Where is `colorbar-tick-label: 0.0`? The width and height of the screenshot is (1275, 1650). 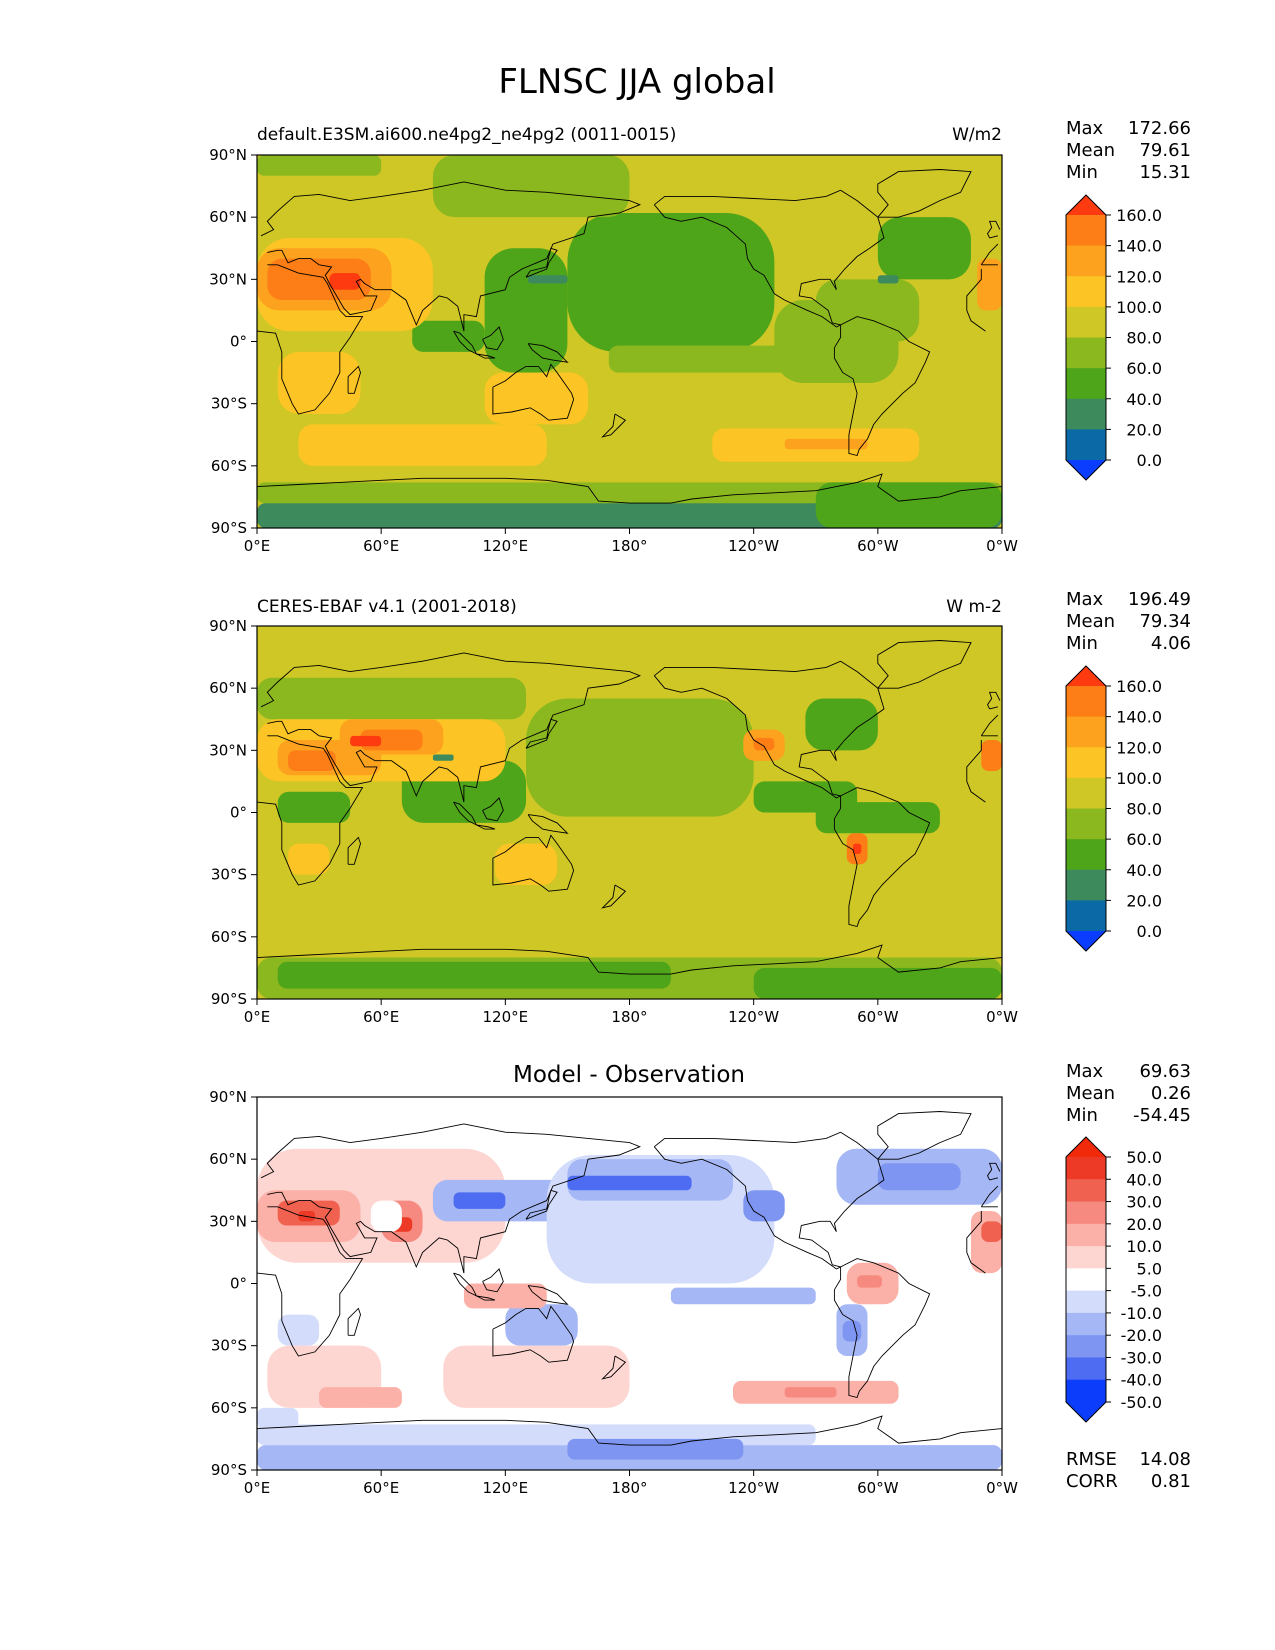
colorbar-tick-label: 0.0 is located at coordinates (1149, 460).